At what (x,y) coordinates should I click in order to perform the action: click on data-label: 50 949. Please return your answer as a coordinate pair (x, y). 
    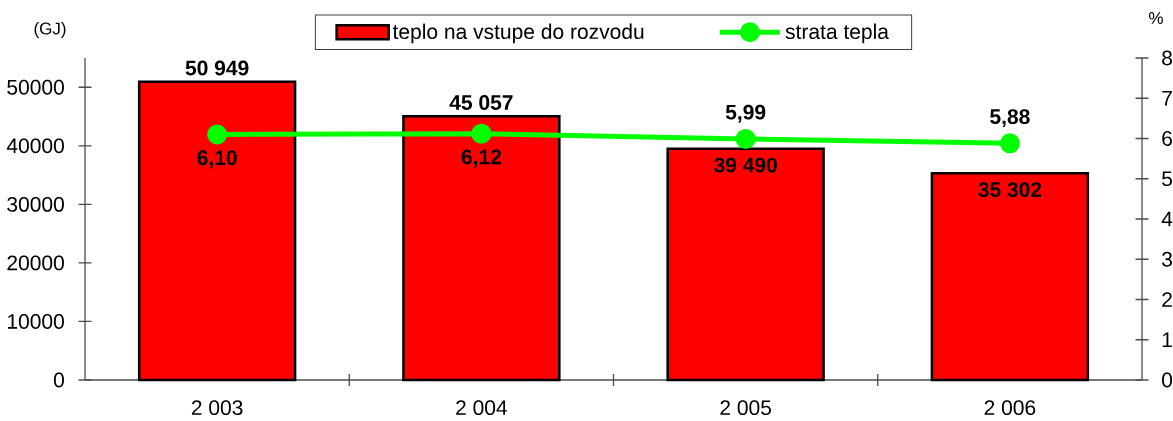
    Looking at the image, I should click on (217, 68).